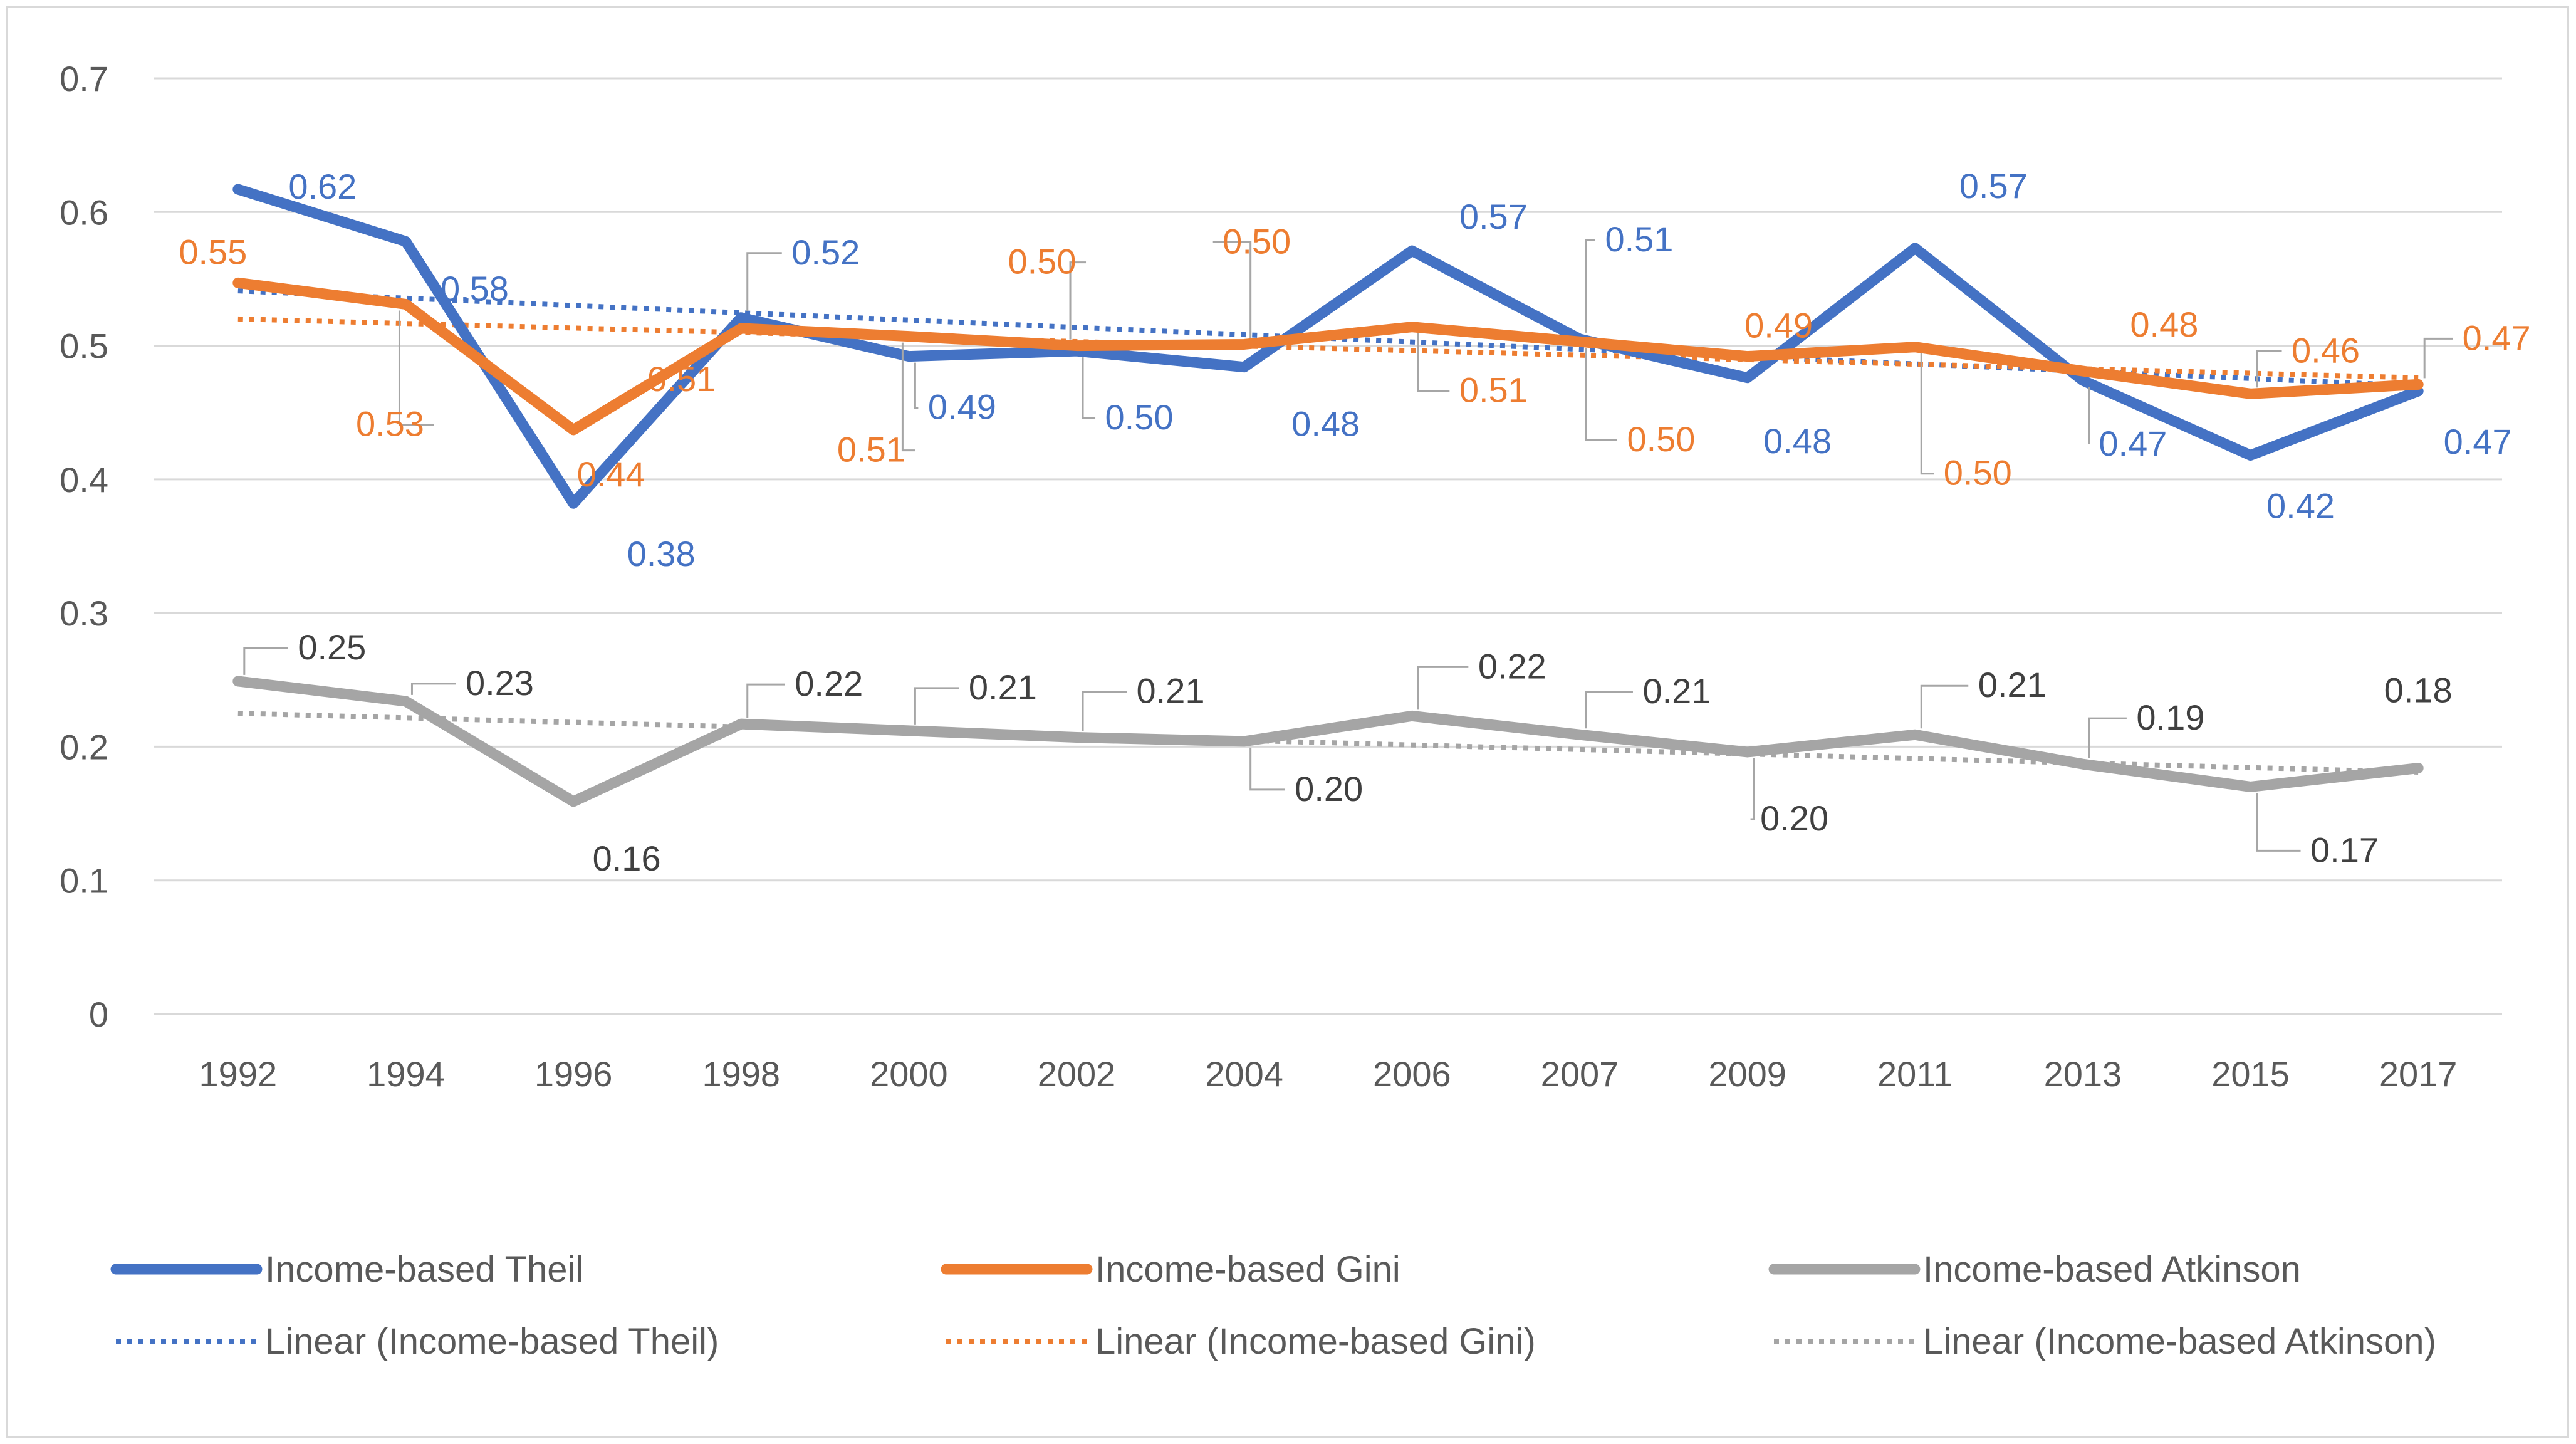 The width and height of the screenshot is (2576, 1444). I want to click on data-label-theil: 0.49, so click(962, 407).